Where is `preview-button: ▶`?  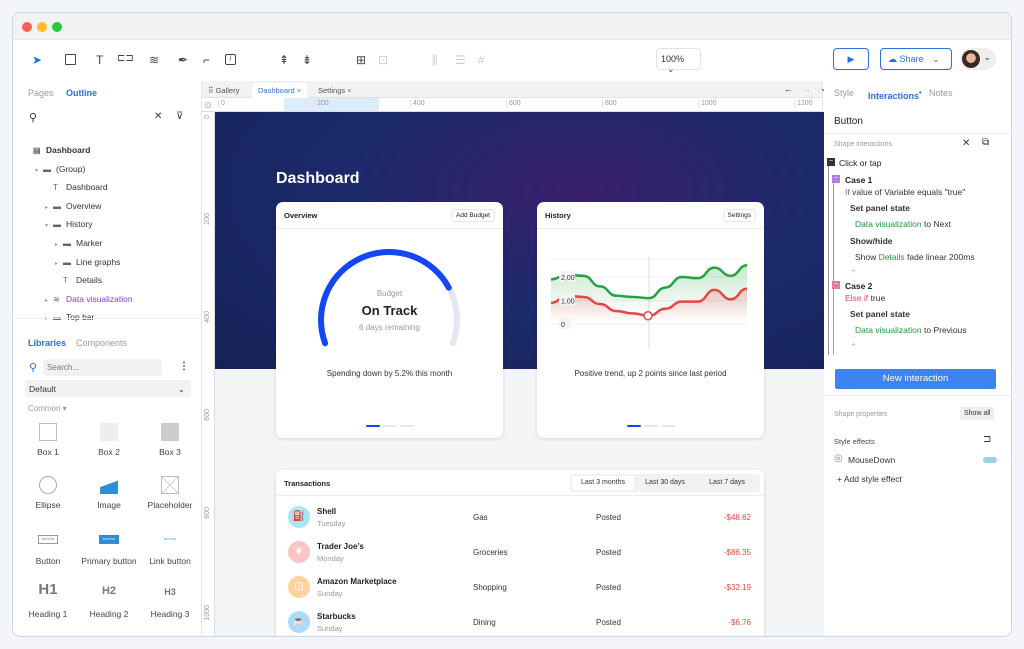
preview-button: ▶ is located at coordinates (851, 59).